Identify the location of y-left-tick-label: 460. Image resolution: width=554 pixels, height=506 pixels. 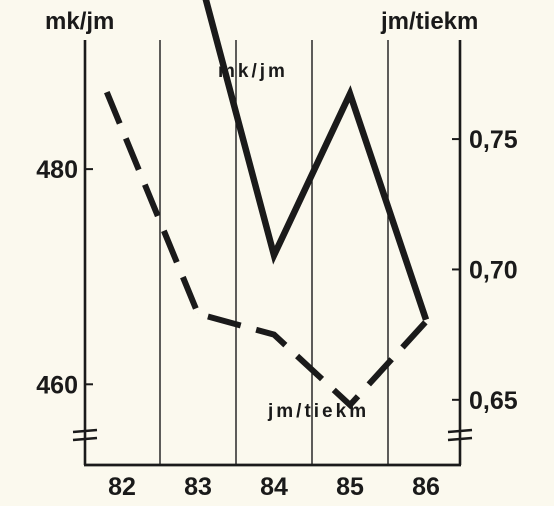
(57, 385).